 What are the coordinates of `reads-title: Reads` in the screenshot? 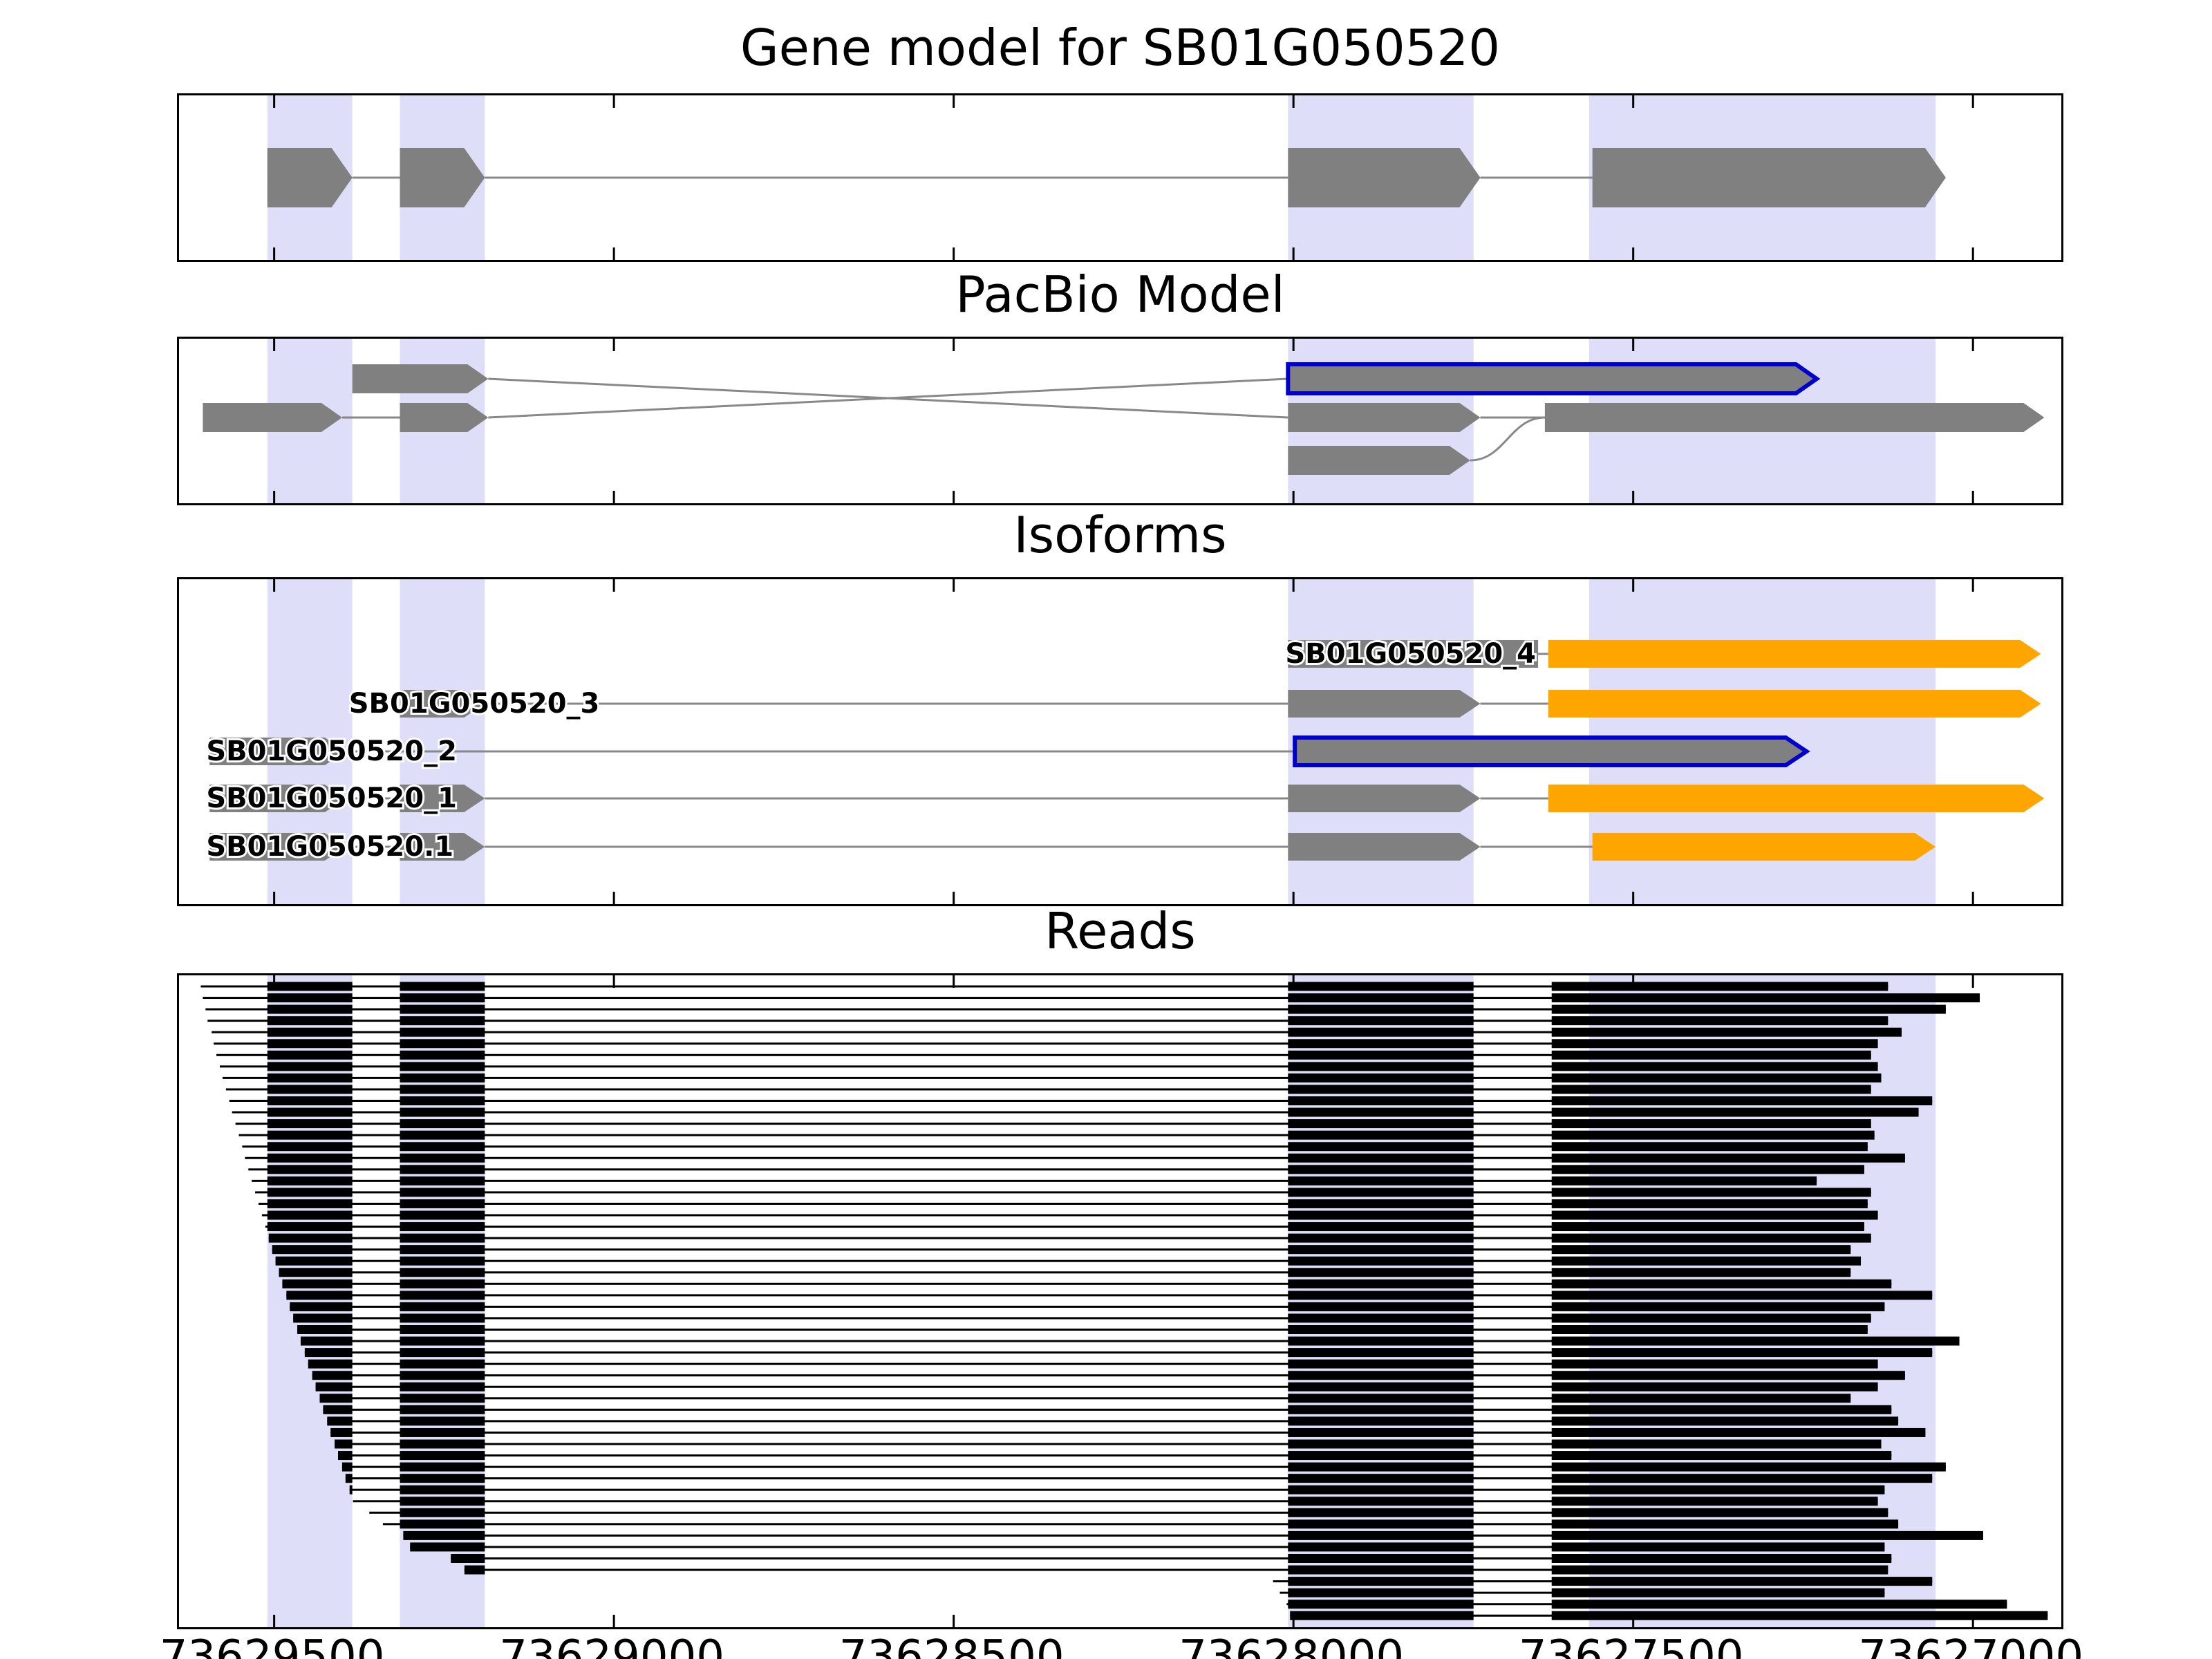 It's located at (1120, 931).